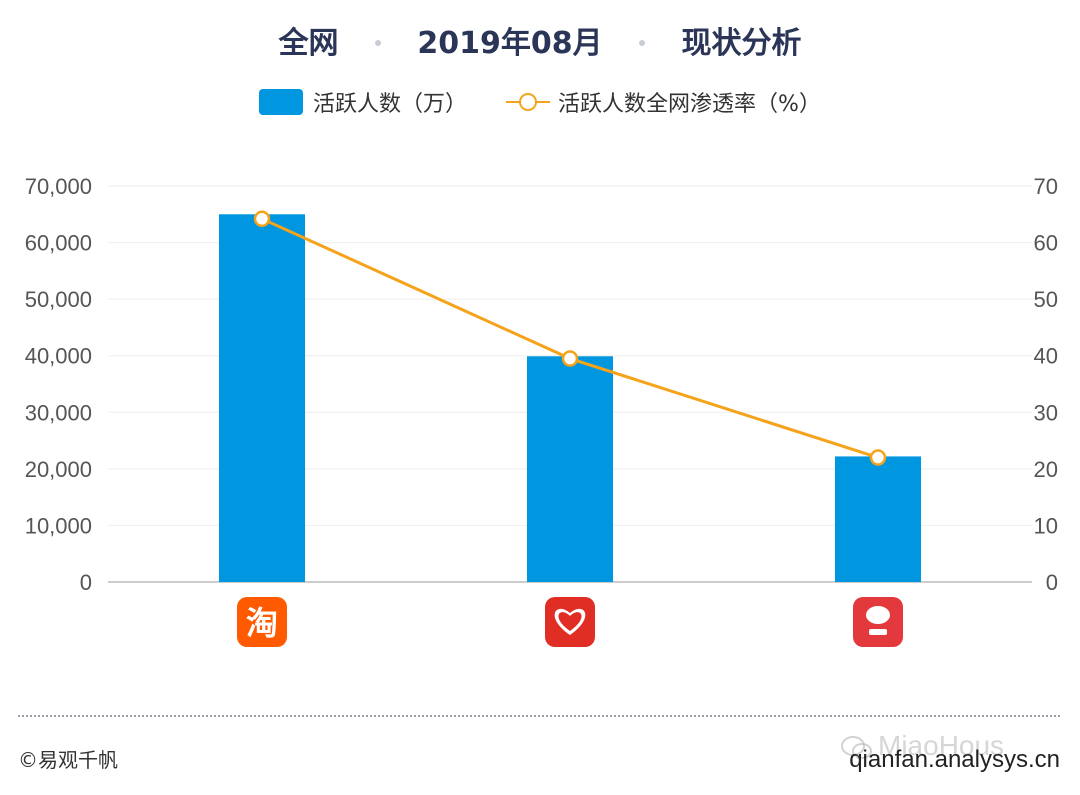 Image resolution: width=1080 pixels, height=795 pixels. What do you see at coordinates (58, 186) in the screenshot?
I see `y-left-tick-label: 70,000` at bounding box center [58, 186].